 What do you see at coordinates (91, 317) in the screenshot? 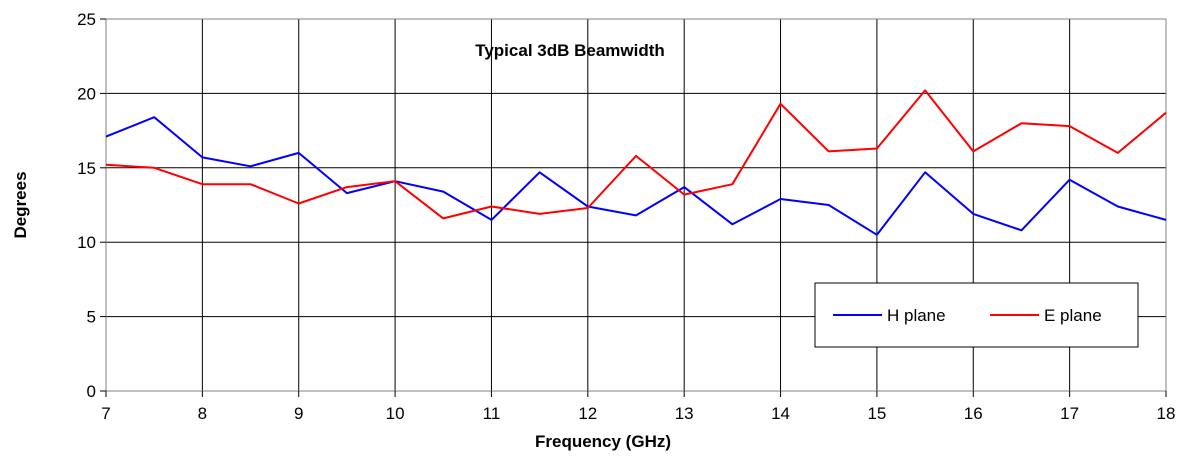
I see `y-tick-label-5: 5` at bounding box center [91, 317].